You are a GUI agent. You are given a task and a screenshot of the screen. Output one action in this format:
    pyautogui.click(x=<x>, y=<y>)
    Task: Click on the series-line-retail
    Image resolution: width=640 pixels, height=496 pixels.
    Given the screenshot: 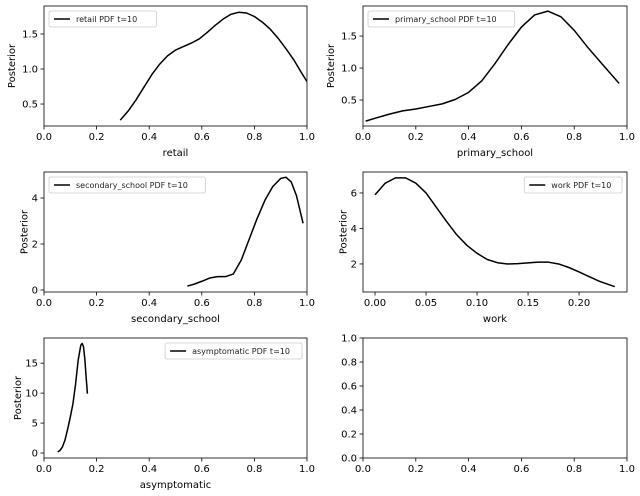 What is the action you would take?
    pyautogui.click(x=213, y=66)
    